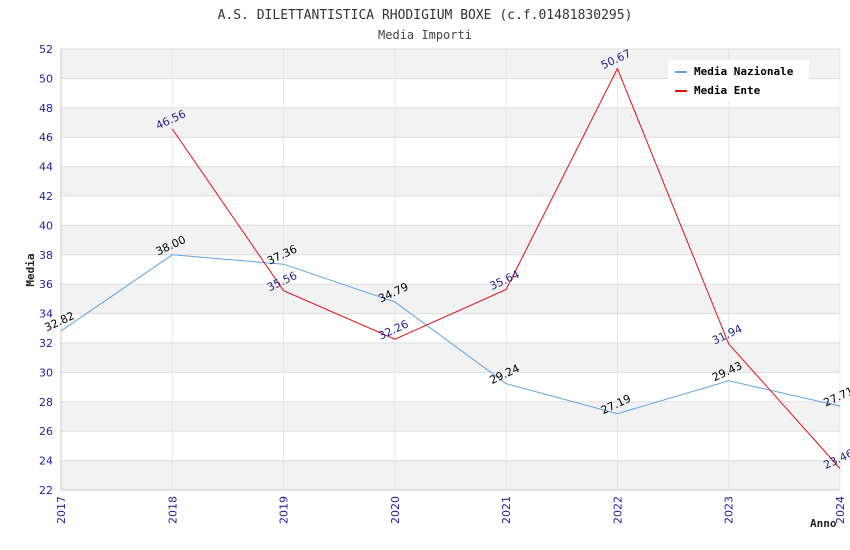 Image resolution: width=850 pixels, height=550 pixels. Describe the element at coordinates (46, 270) in the screenshot. I see `y-tick-labels: 22 24 26 28 30 32 34 36 38 40 42 44 46 48 50 52` at that location.